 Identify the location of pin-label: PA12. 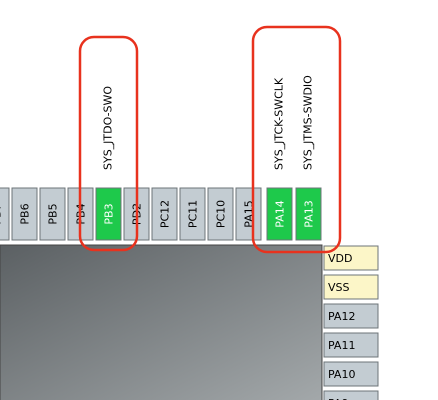
(341, 316).